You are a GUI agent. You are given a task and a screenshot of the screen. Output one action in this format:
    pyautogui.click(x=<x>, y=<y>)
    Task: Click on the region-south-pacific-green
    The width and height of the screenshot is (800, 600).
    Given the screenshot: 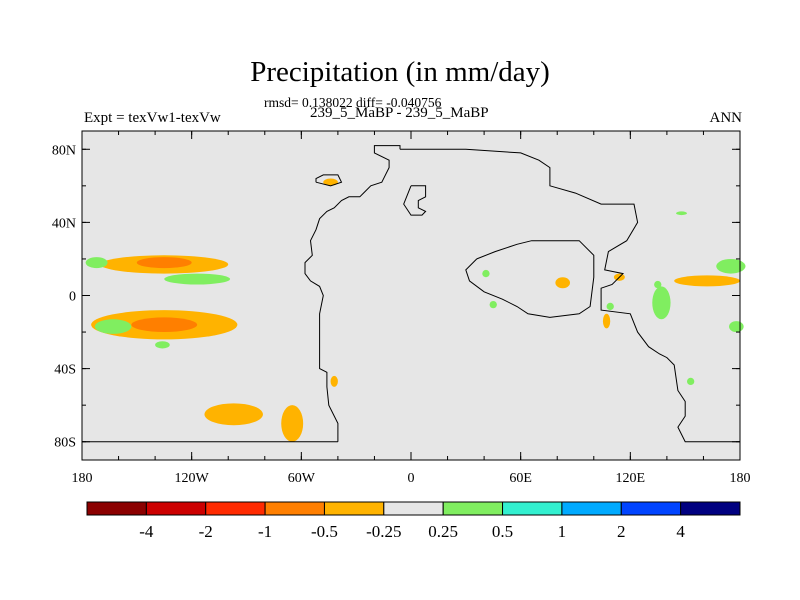 What is the action you would take?
    pyautogui.click(x=113, y=326)
    